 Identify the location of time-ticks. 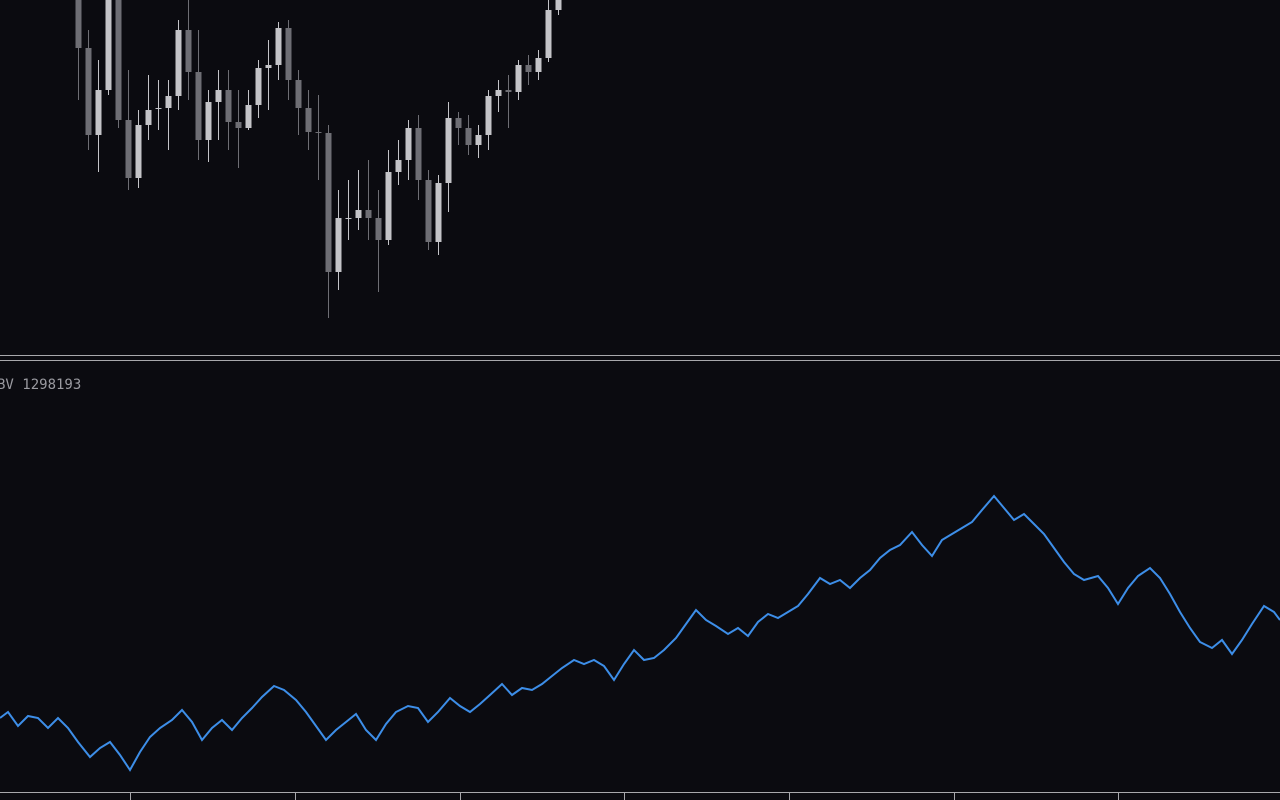
(624, 796).